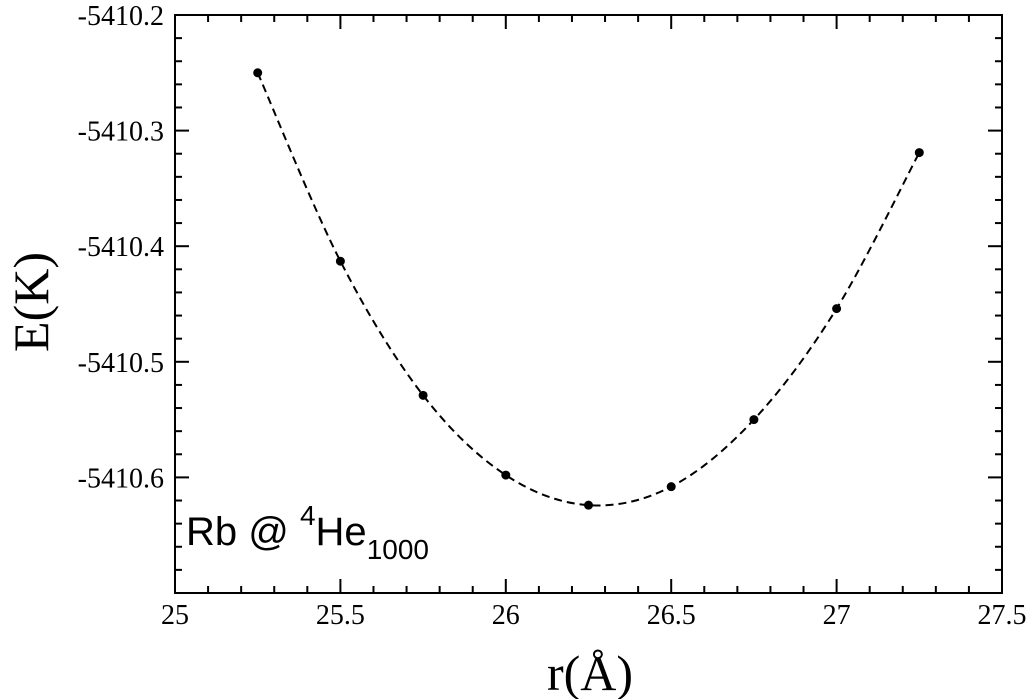  What do you see at coordinates (506, 615) in the screenshot?
I see `x-tick-label: 26` at bounding box center [506, 615].